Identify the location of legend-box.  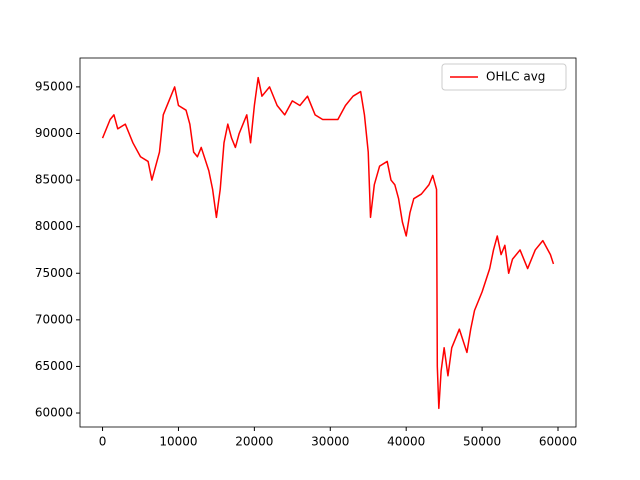
(504, 77).